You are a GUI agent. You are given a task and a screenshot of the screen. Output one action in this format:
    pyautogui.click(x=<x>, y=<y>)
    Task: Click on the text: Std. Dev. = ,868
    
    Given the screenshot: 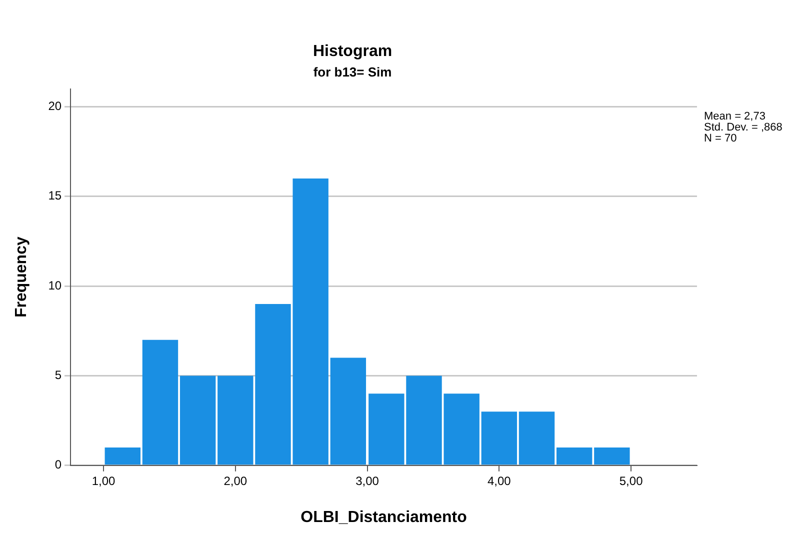 What is the action you would take?
    pyautogui.click(x=743, y=127)
    